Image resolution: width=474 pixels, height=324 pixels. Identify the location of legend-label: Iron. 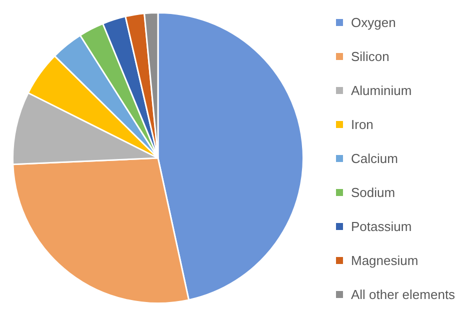
(362, 124).